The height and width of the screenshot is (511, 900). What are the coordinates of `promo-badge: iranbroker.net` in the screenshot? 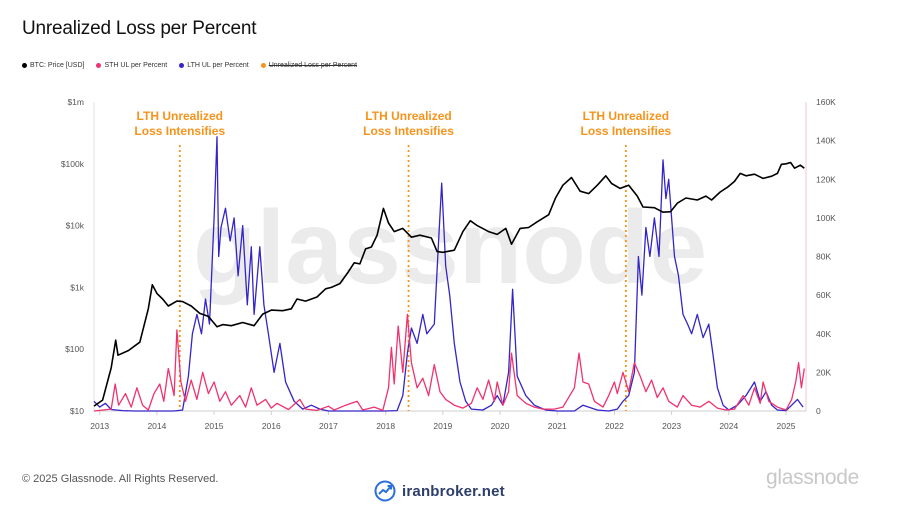 It's located at (439, 491).